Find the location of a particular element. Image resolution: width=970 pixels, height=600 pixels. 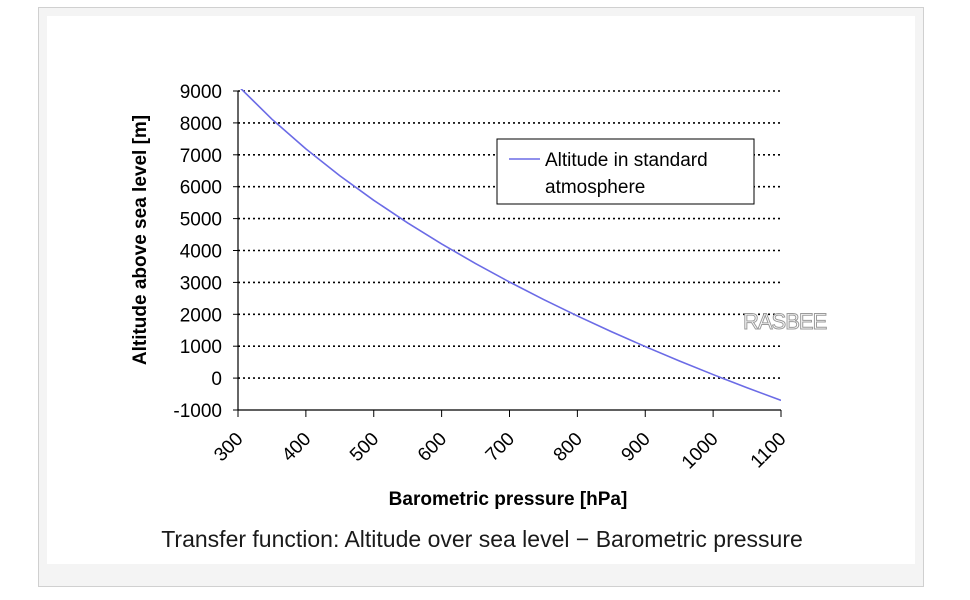

x-tick-label-2: 500 is located at coordinates (364, 447).